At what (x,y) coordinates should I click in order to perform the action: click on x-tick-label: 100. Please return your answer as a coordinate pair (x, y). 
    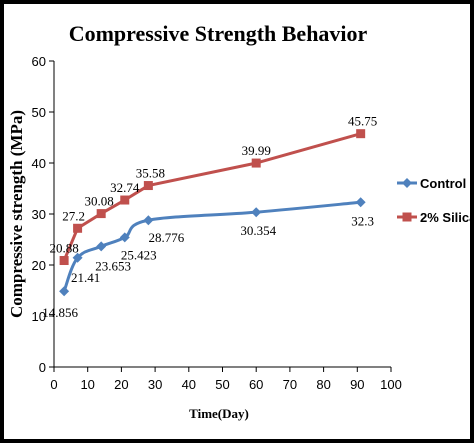
    Looking at the image, I should click on (391, 384).